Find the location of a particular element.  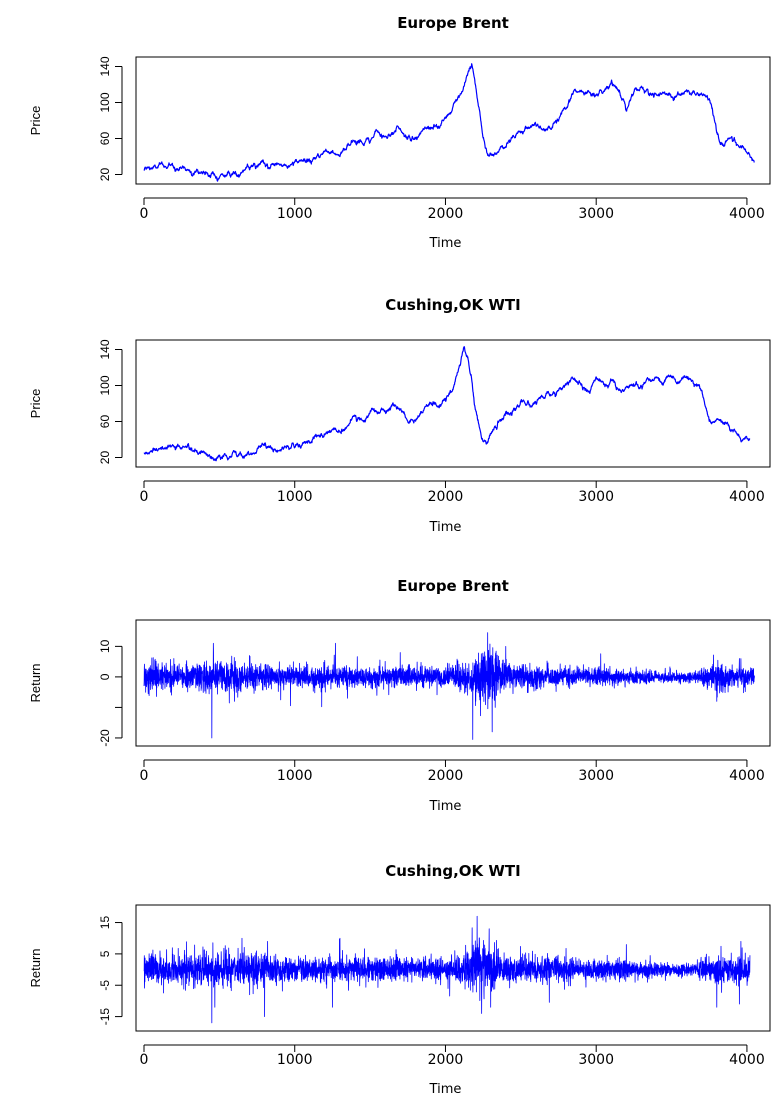

y-tick-label: 5 is located at coordinates (105, 953).